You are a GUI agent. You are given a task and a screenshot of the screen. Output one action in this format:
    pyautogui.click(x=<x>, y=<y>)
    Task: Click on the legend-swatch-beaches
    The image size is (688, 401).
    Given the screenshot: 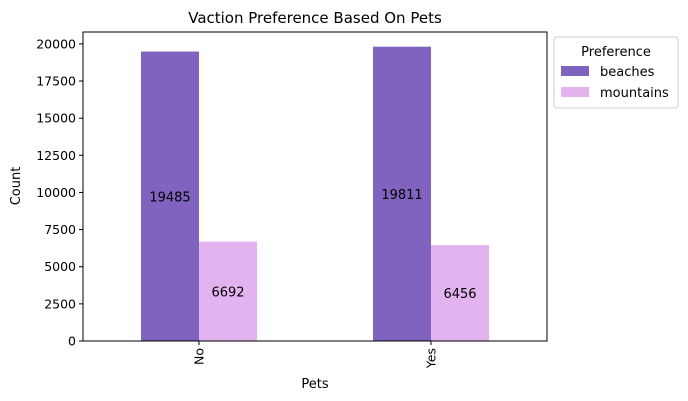 What is the action you would take?
    pyautogui.click(x=575, y=71)
    